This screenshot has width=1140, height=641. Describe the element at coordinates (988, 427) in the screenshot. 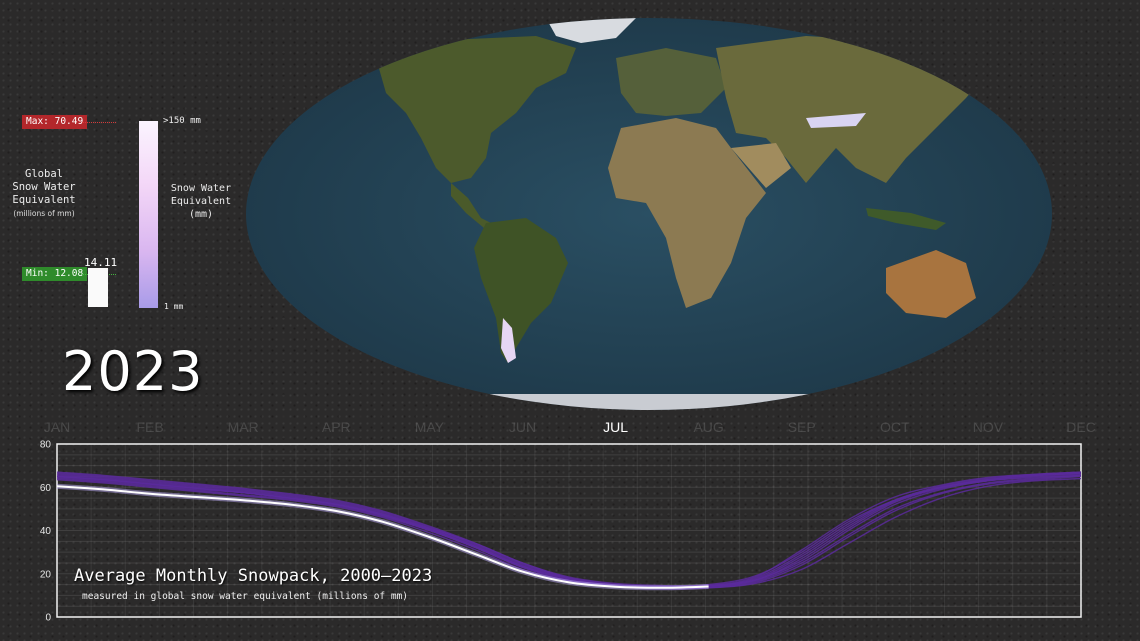

I see `month-label-nov: NOV` at that location.